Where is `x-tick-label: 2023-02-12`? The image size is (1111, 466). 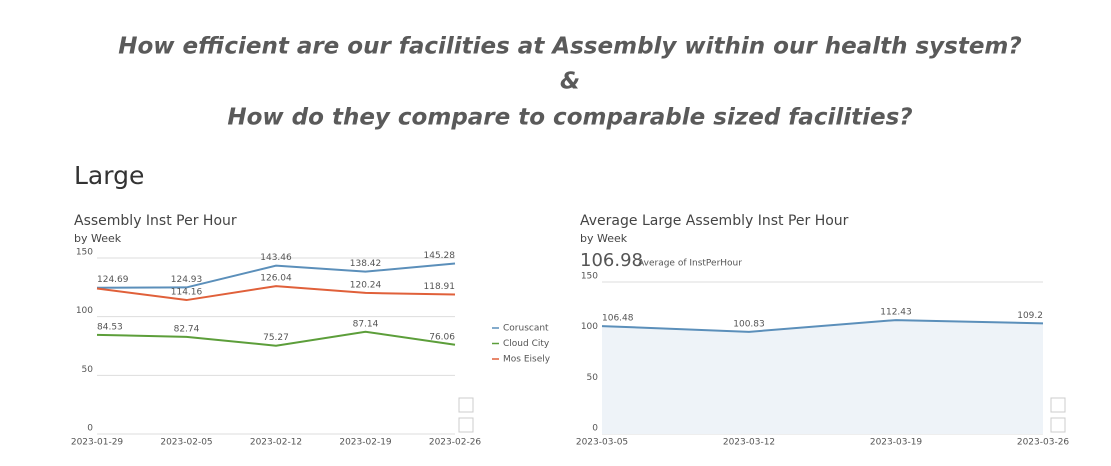 x-tick-label: 2023-02-12 is located at coordinates (276, 443).